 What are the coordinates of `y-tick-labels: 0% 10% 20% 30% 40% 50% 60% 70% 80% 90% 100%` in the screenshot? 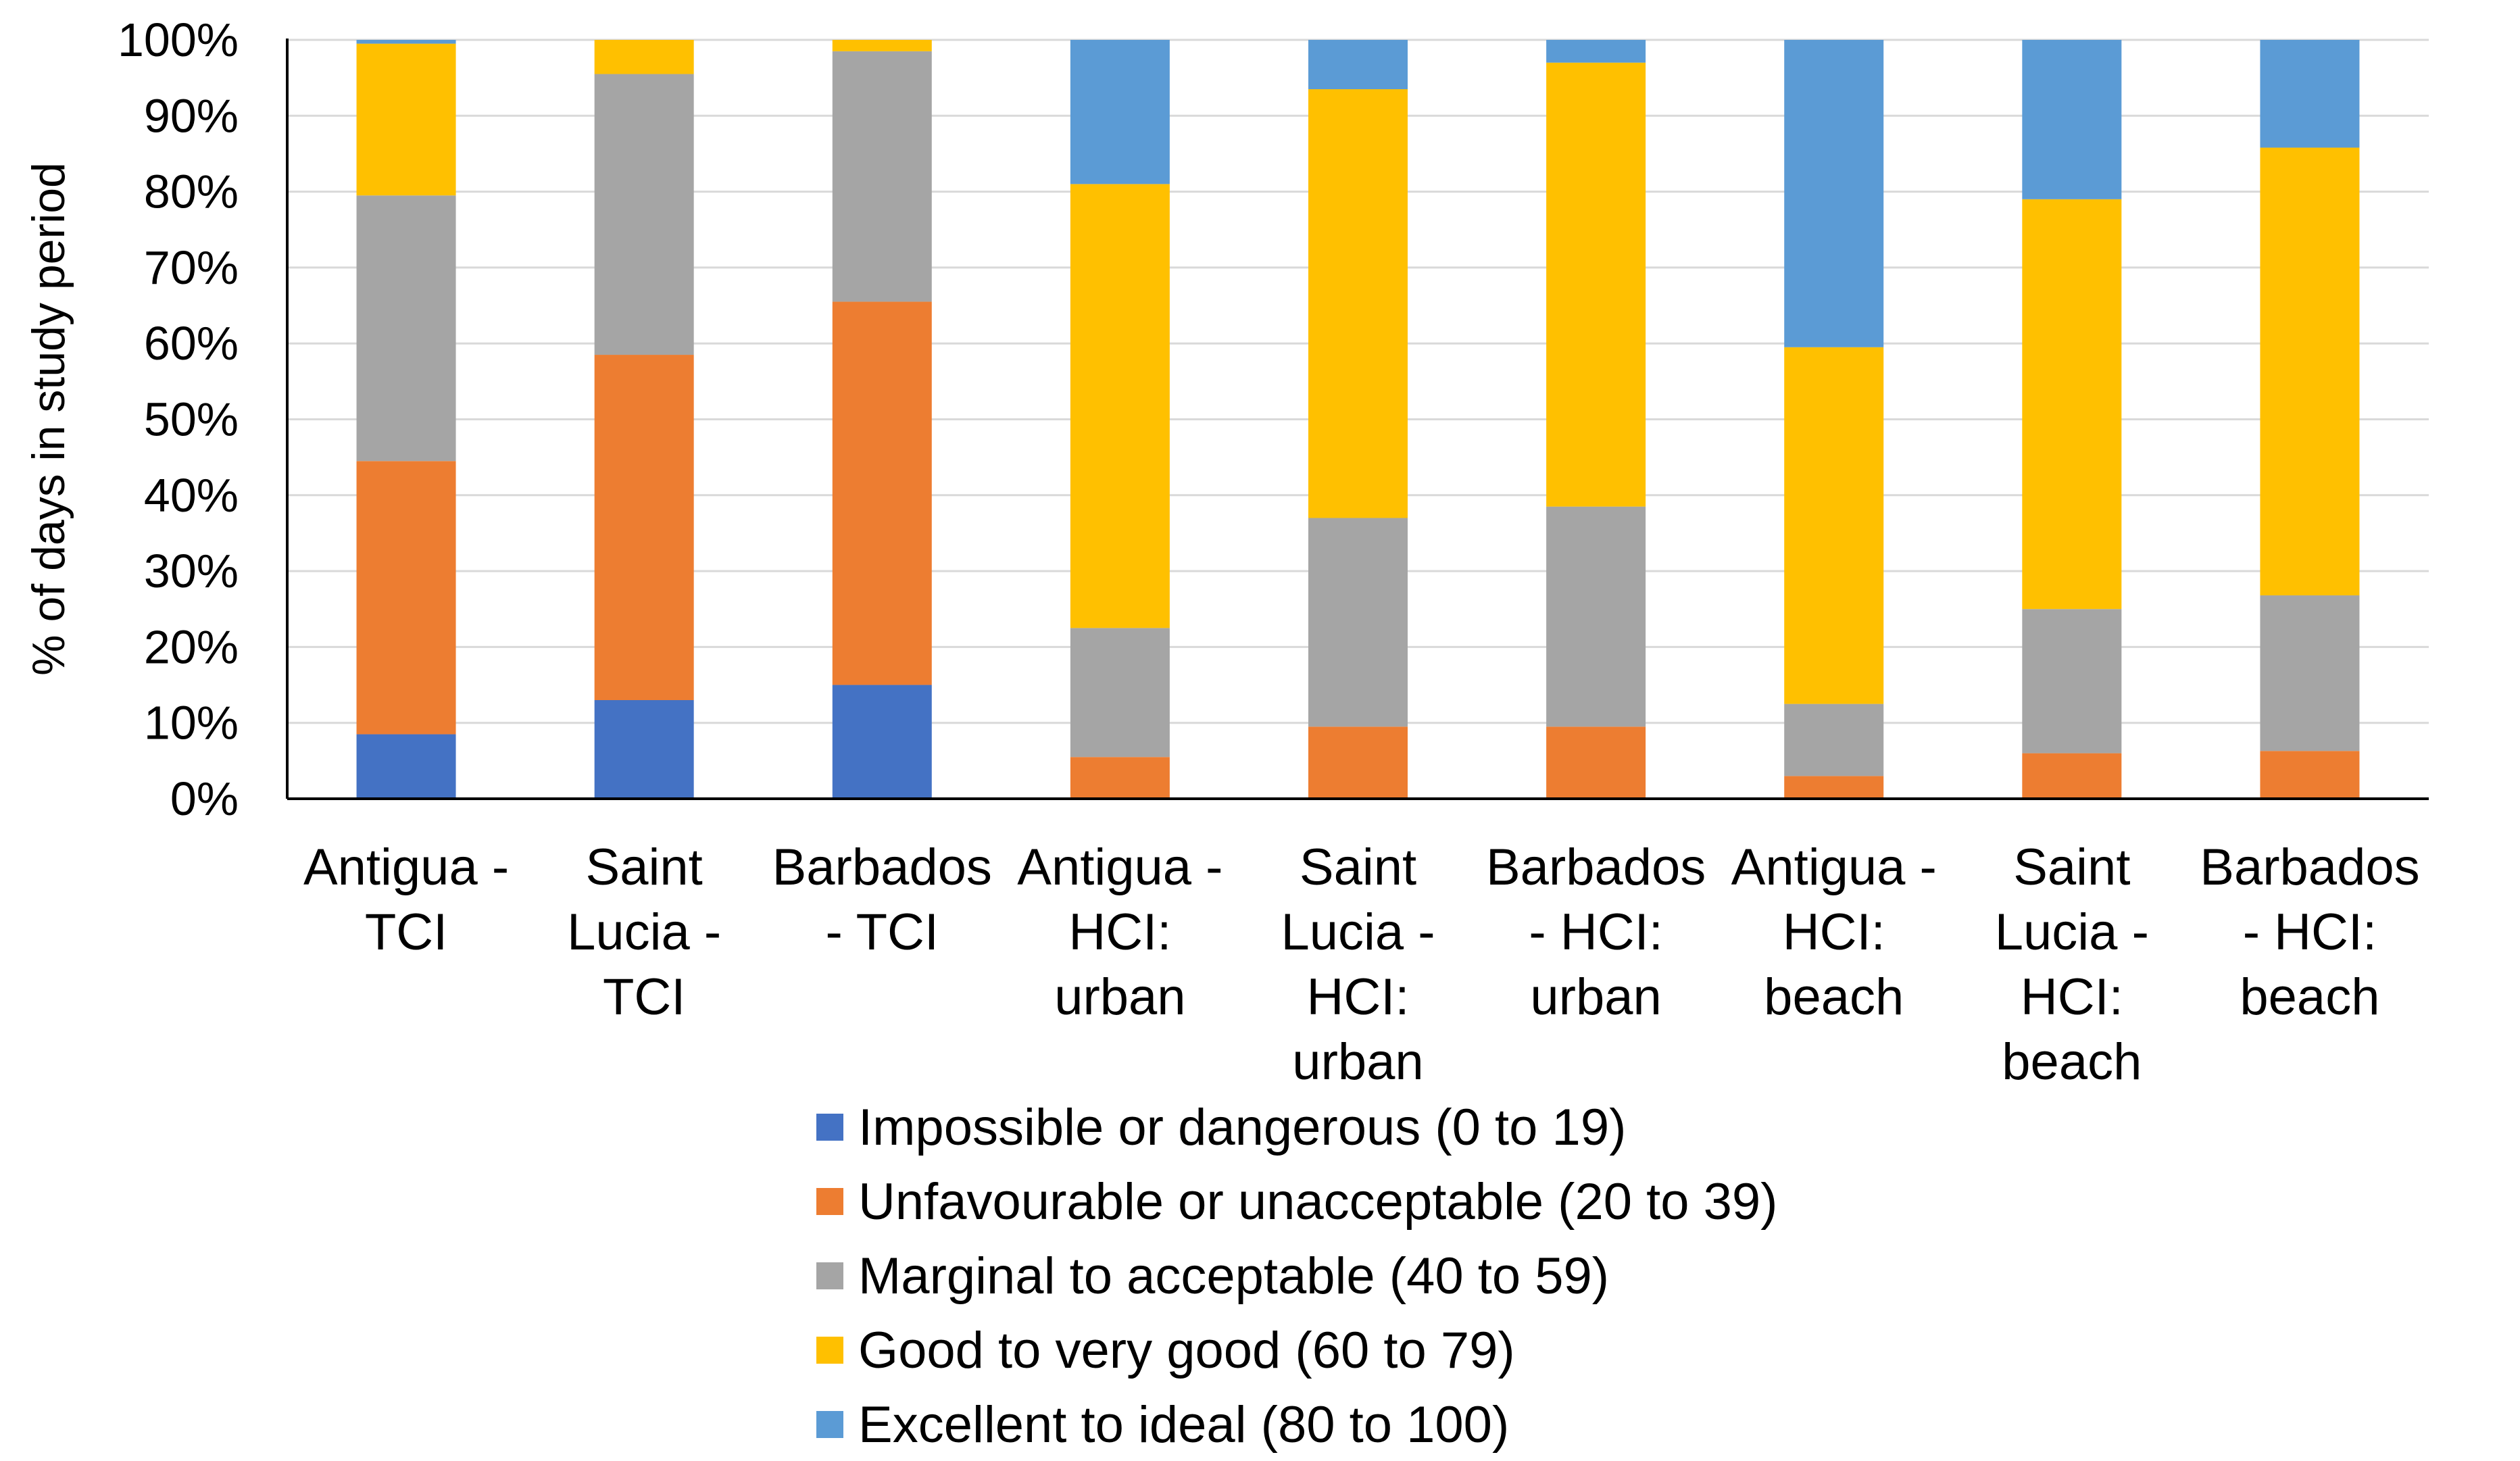 It's located at (178, 419).